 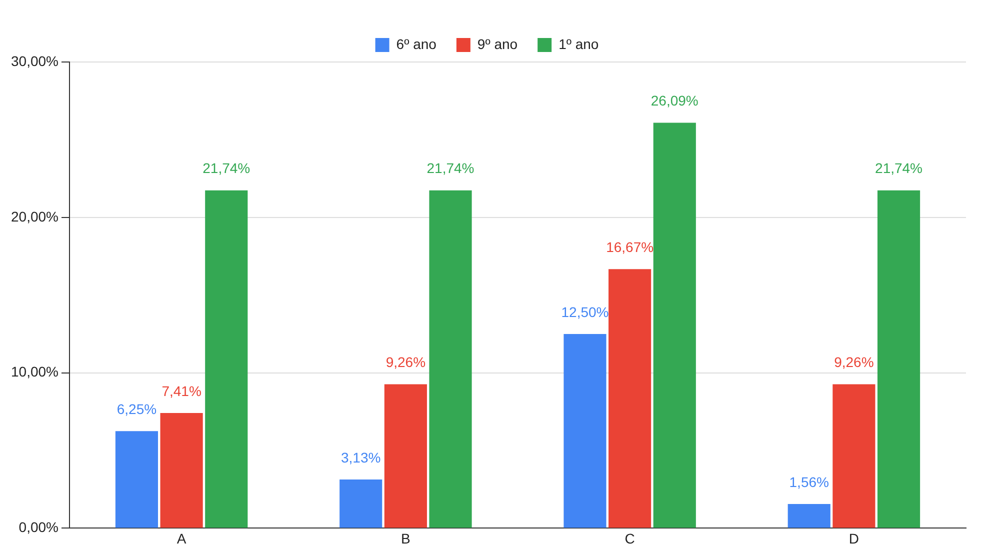 What do you see at coordinates (34, 60) in the screenshot?
I see `y-tick-label: 30,00%` at bounding box center [34, 60].